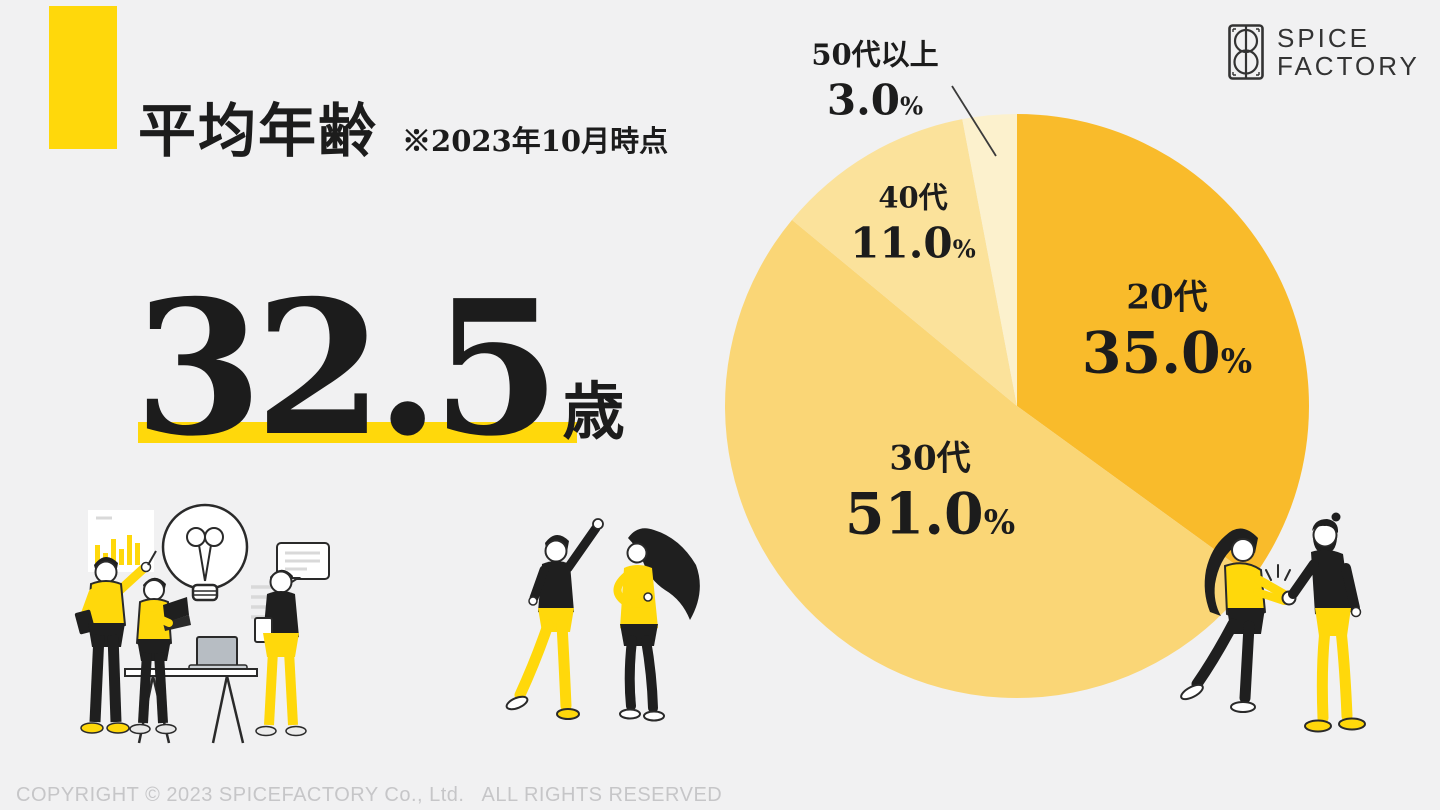 The width and height of the screenshot is (1440, 810). What do you see at coordinates (115, 642) in the screenshot?
I see `person-yellow-shirt` at bounding box center [115, 642].